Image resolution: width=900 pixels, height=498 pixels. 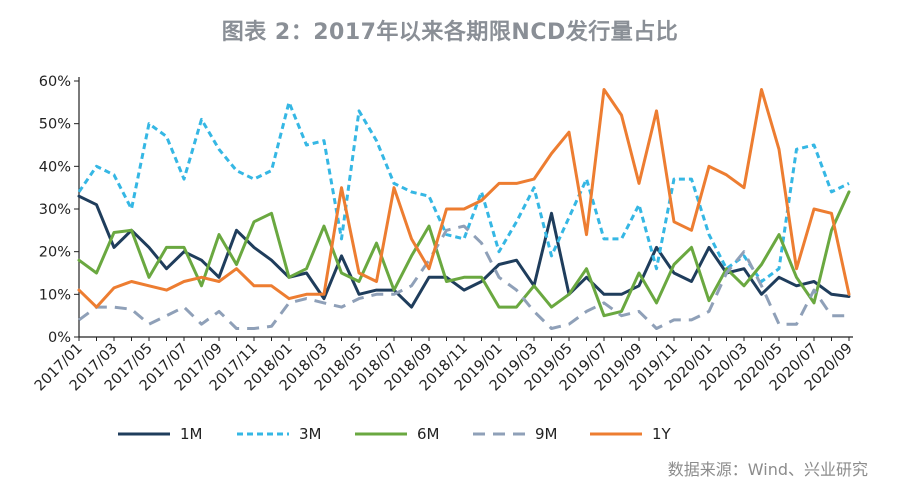 I want to click on legend-label-3m: 3M, so click(x=310, y=434).